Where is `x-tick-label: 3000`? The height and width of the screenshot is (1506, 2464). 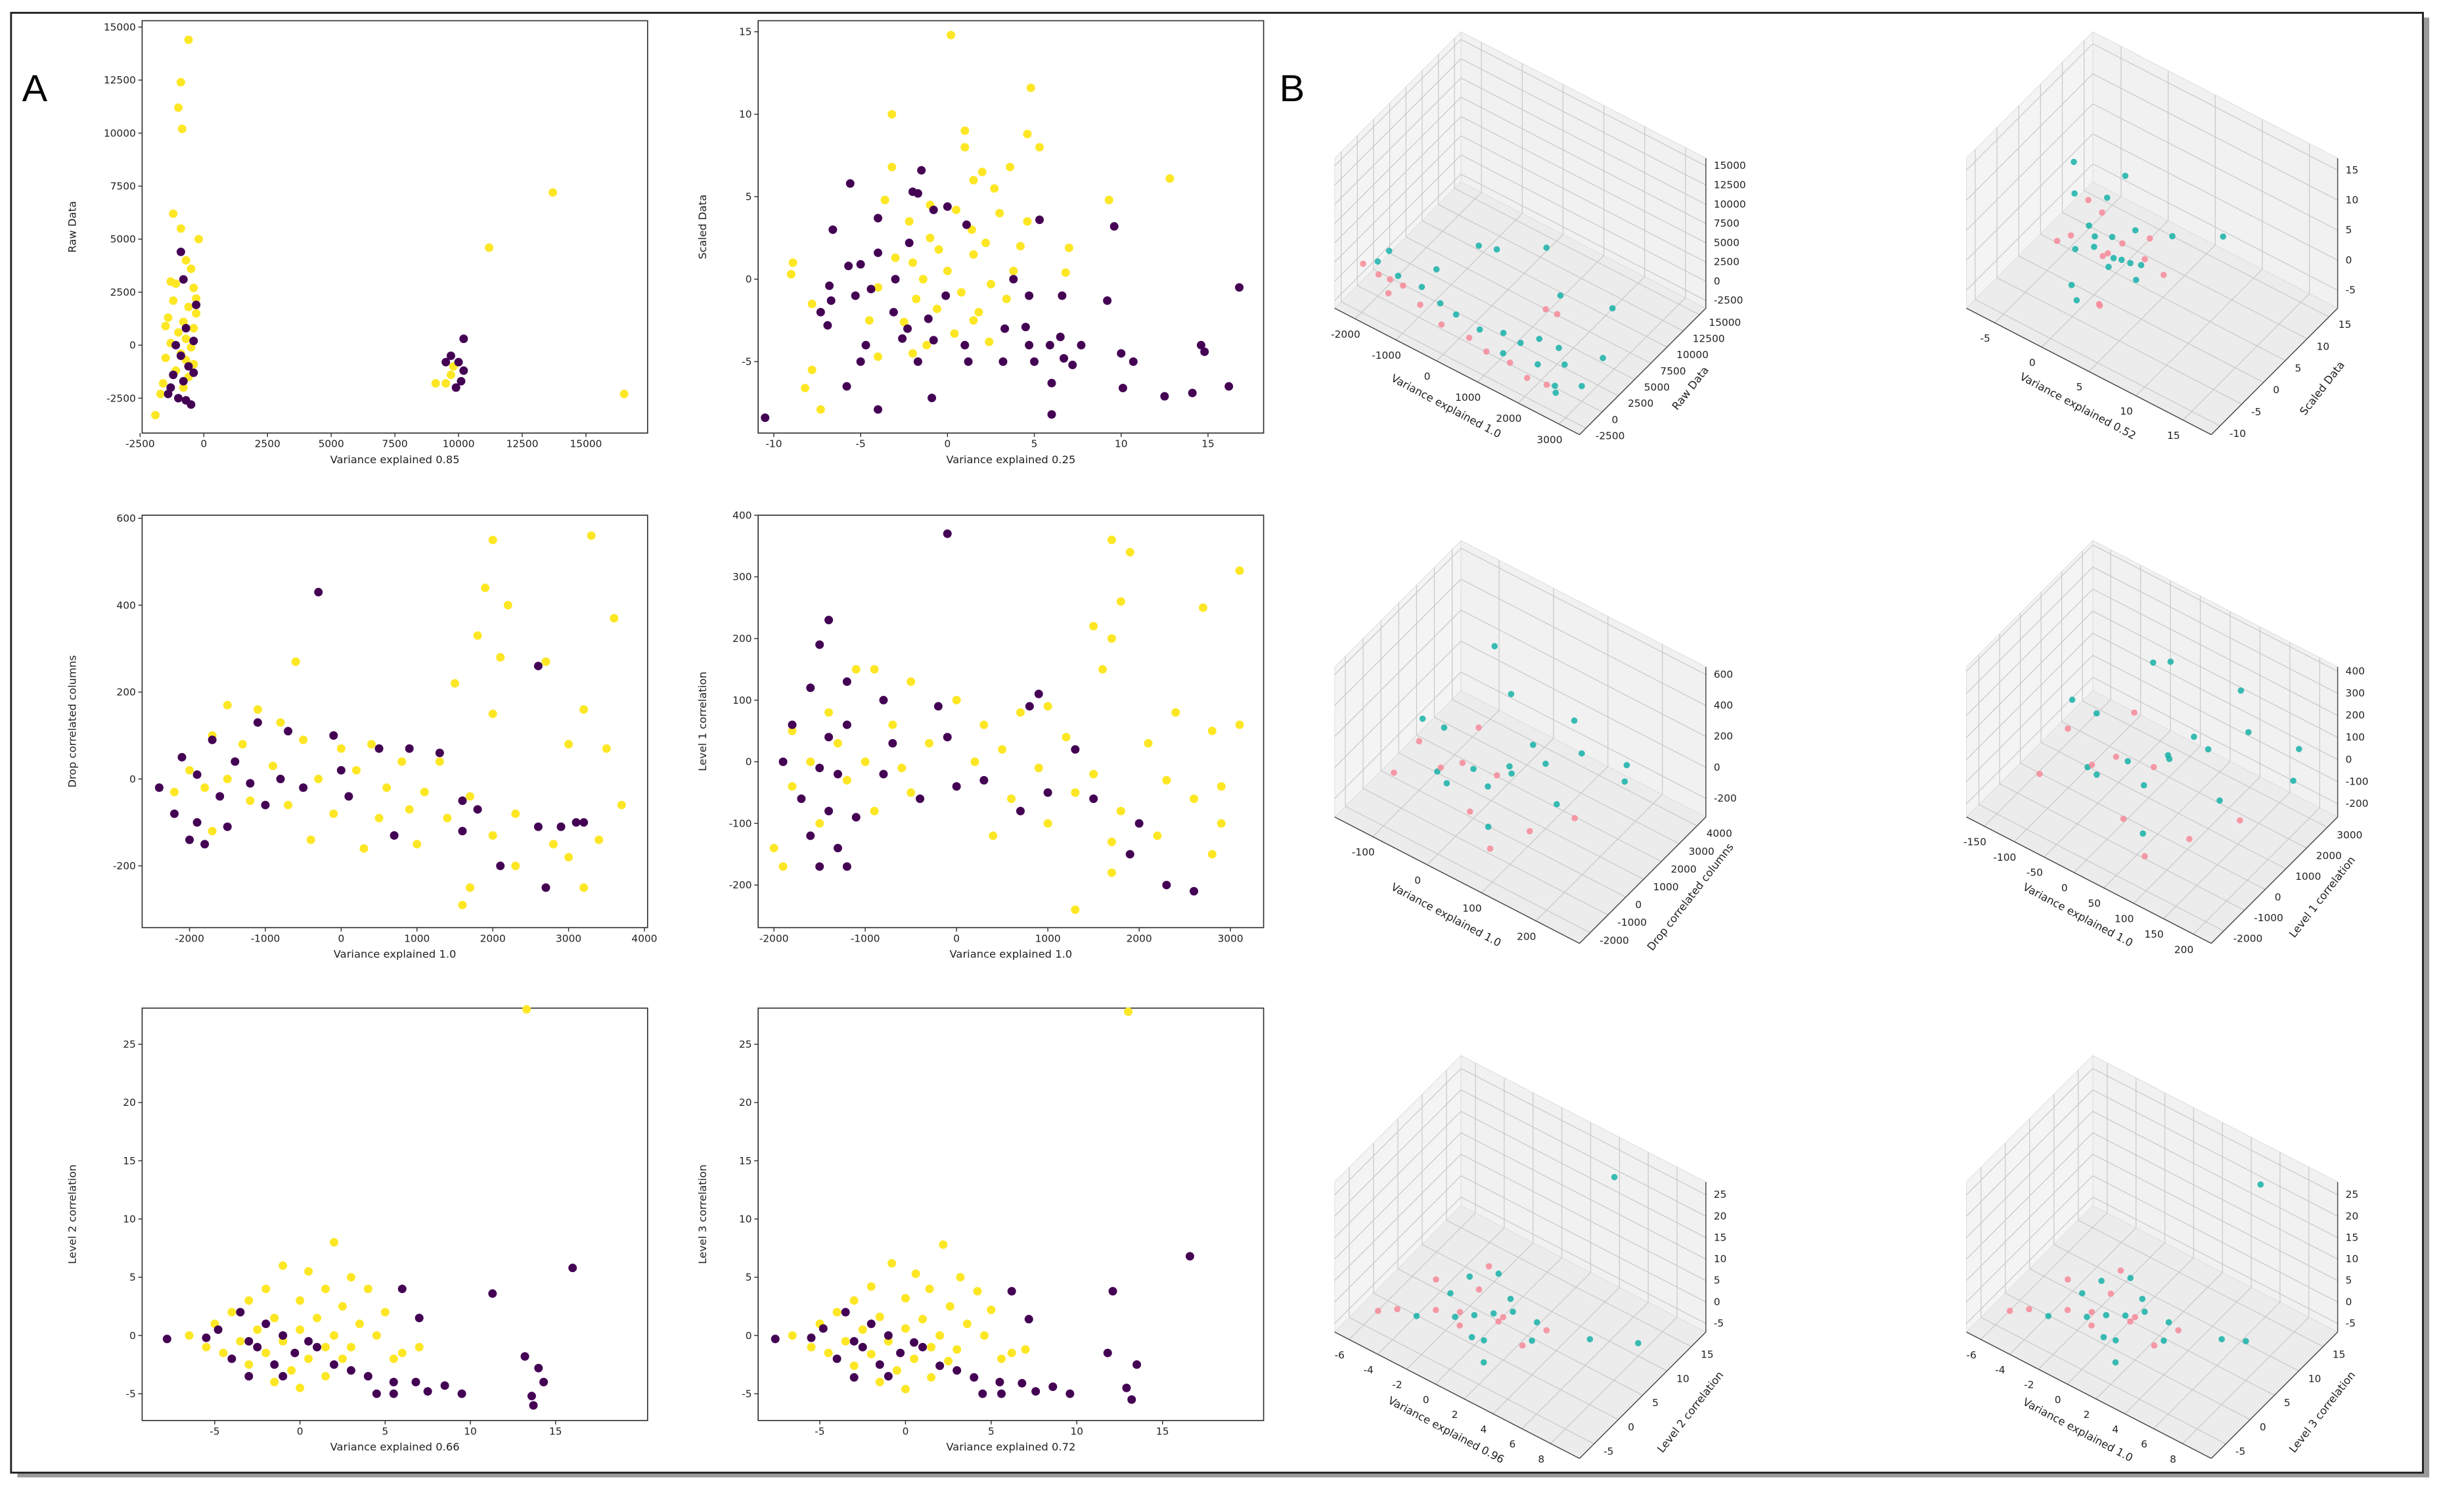
x-tick-label: 3000 is located at coordinates (1230, 938).